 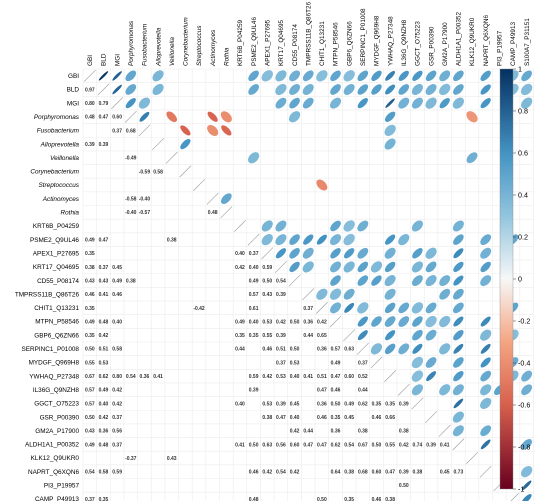 I want to click on correlation-value-label: 0.45, so click(x=349, y=418).